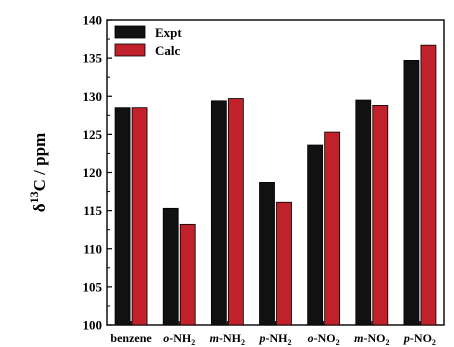  I want to click on y-tick-label: 140, so click(93, 20).